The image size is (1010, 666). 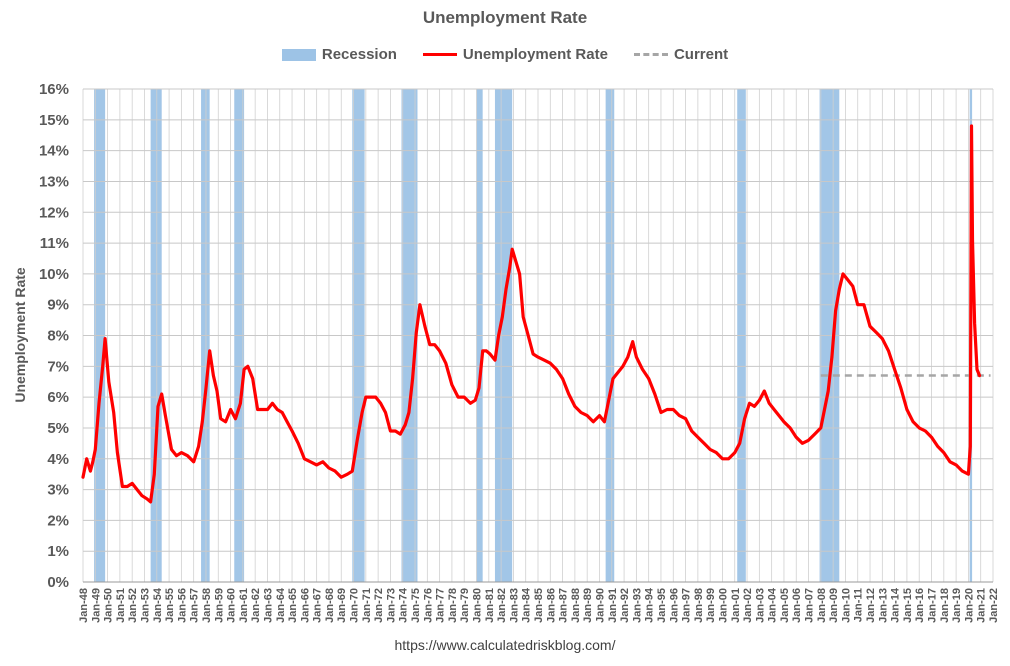 I want to click on x-tick-label: Jan-95, so click(x=662, y=605).